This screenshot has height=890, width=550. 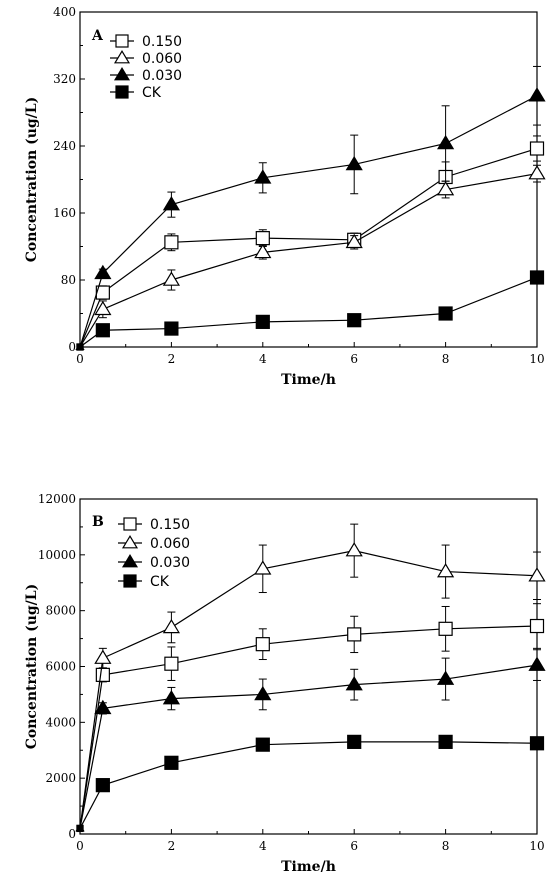 What do you see at coordinates (57, 499) in the screenshot?
I see `y-tick-label: 12000` at bounding box center [57, 499].